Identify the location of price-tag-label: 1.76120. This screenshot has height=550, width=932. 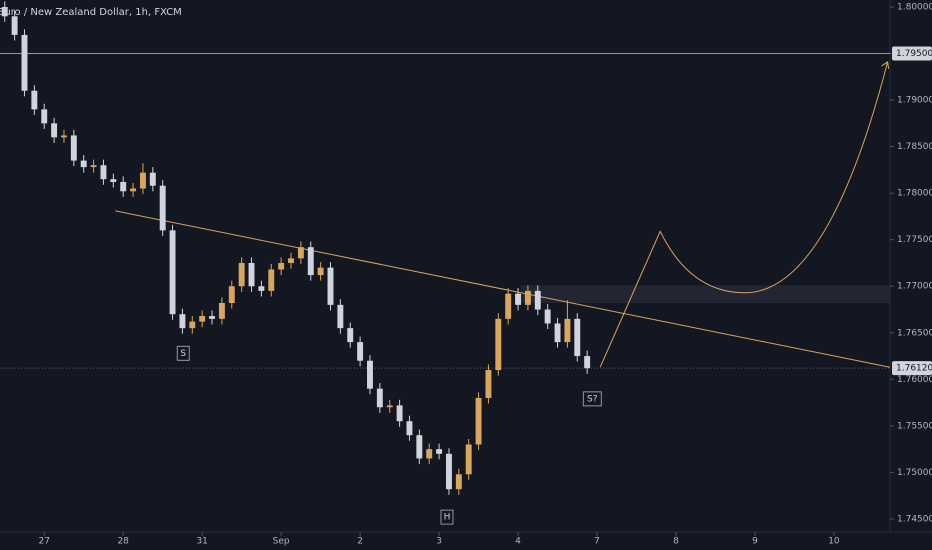
(914, 369).